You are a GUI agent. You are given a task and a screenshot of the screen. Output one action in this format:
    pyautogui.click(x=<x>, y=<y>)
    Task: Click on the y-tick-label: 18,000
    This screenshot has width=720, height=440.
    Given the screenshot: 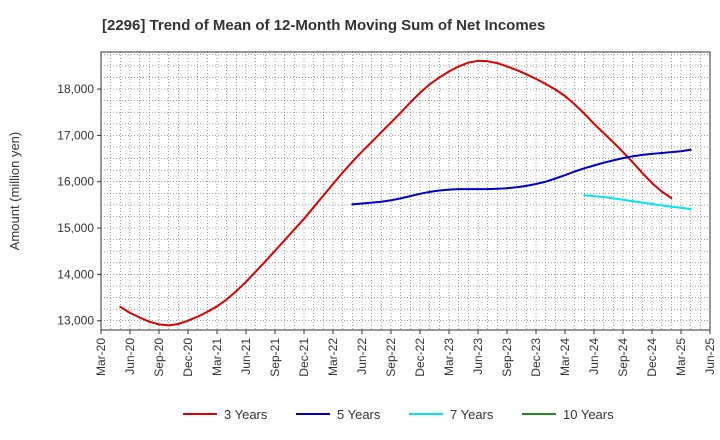 What is the action you would take?
    pyautogui.click(x=75, y=89)
    